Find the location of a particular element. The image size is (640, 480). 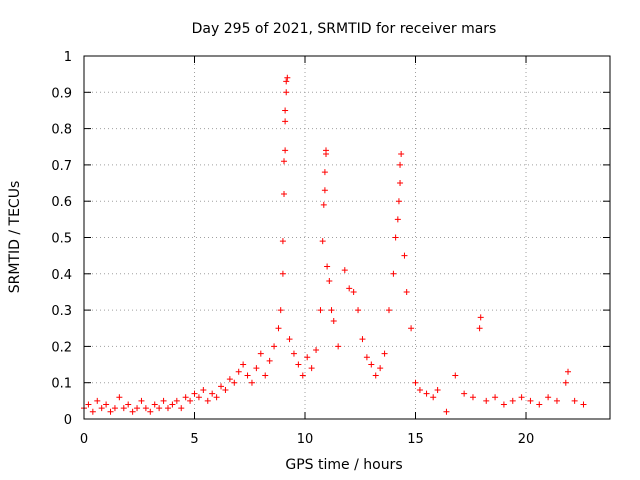

y-tick-labels: 0 0.1 0.2 0.3 0.4 0.5 0.6 0.7 0.8 0.9 1 is located at coordinates (61, 239).